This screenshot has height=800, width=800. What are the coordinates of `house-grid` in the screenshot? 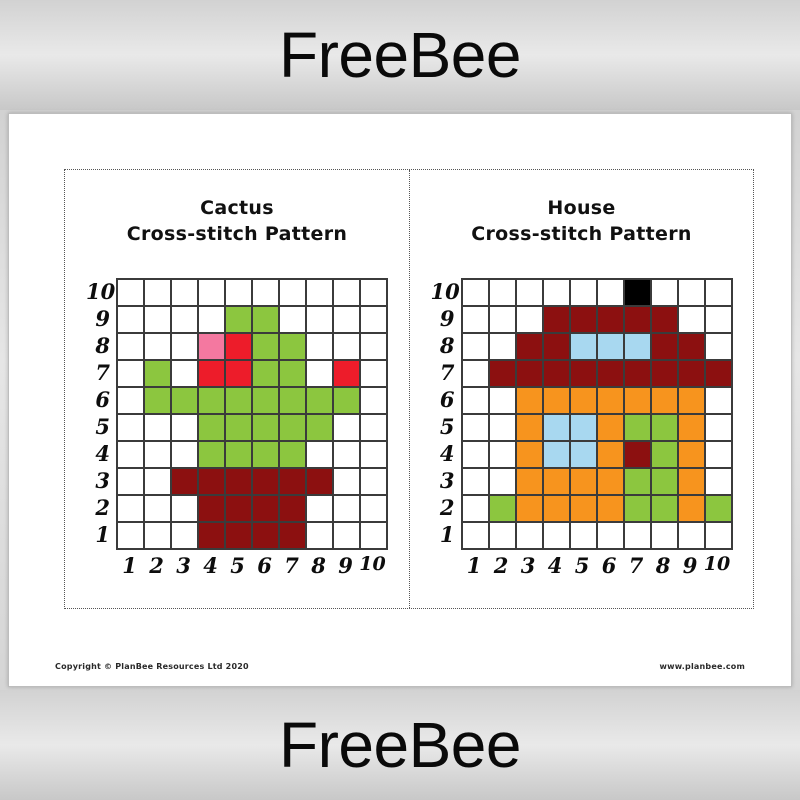 It's located at (596, 414).